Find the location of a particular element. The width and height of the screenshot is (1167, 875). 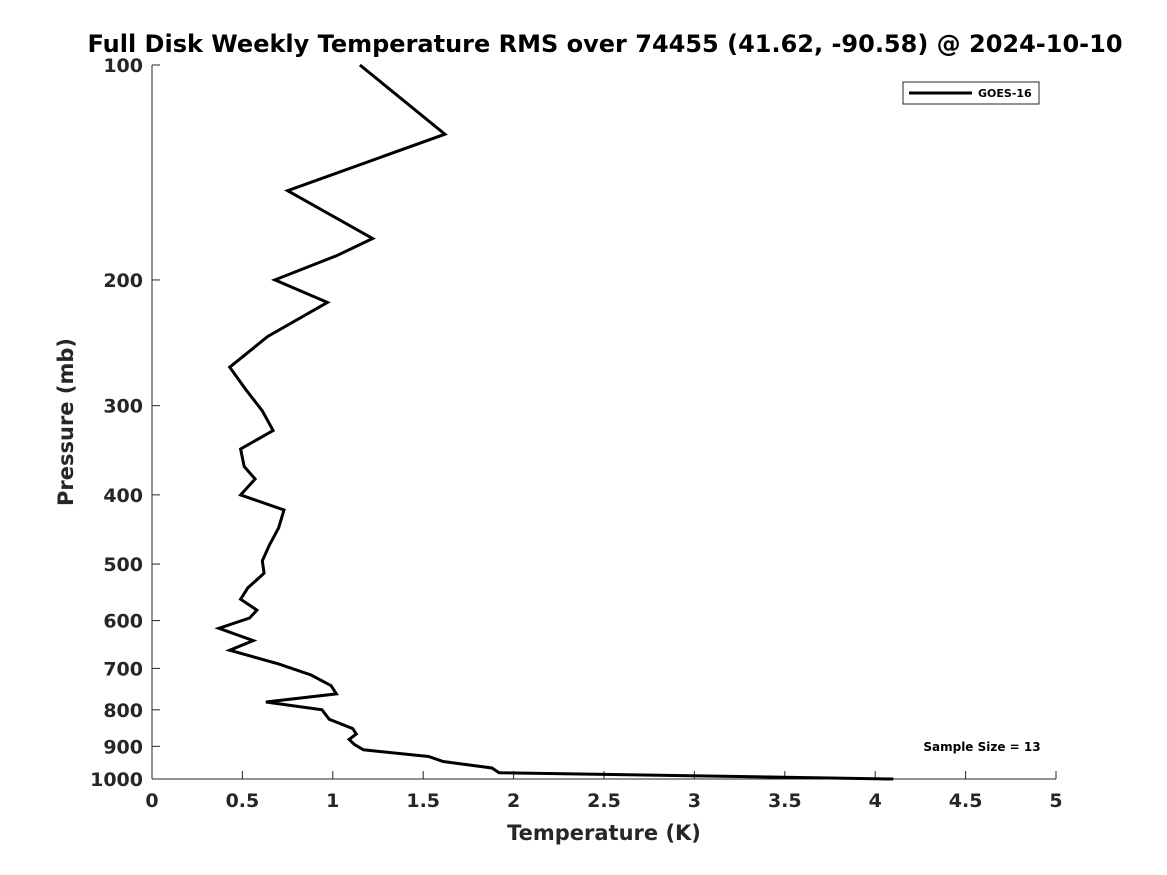

y-axis-label: Pressure (mb) is located at coordinates (66, 422).